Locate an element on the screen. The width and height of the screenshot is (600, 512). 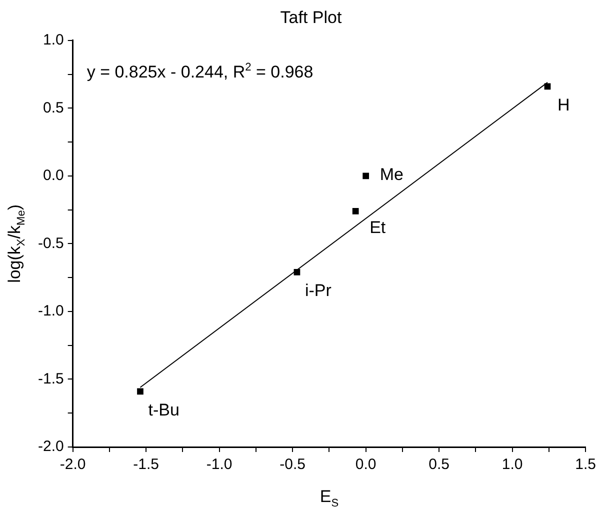
y-tick-label: 0.5 is located at coordinates (53, 107).